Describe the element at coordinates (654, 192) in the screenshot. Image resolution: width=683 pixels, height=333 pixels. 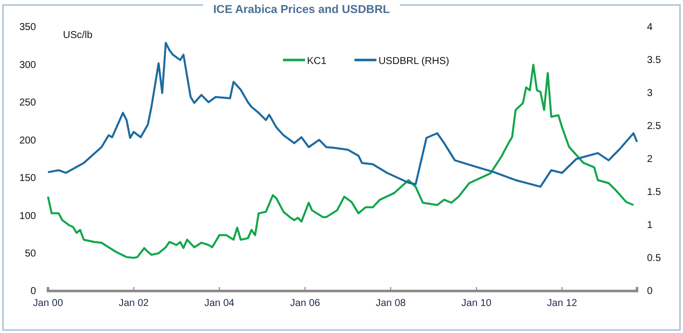
I see `y2-tick-label: 1.5` at that location.